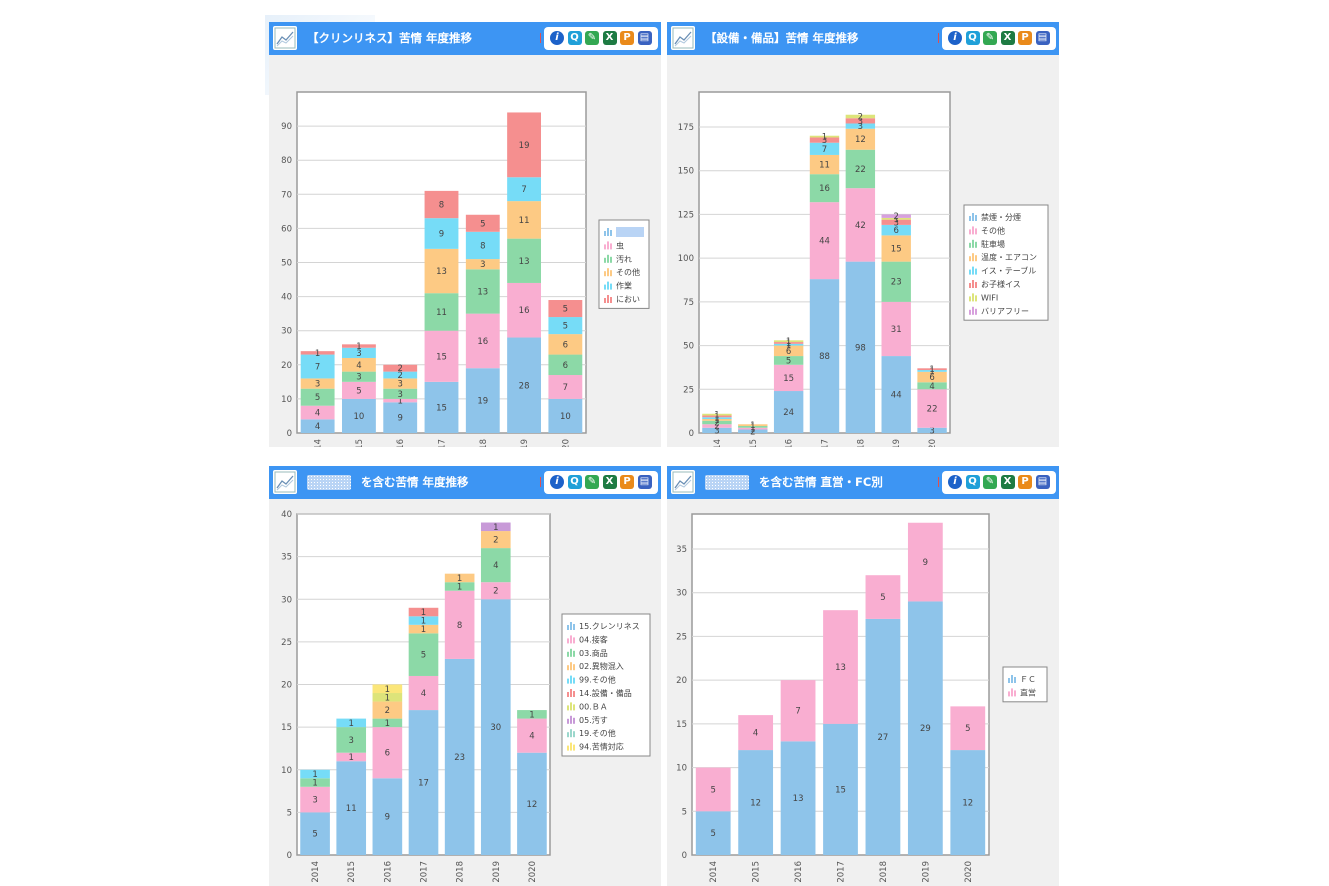 This screenshot has width=1329, height=886. Describe the element at coordinates (587, 706) in the screenshot. I see `legend-item: 00.ＢＡ` at that location.